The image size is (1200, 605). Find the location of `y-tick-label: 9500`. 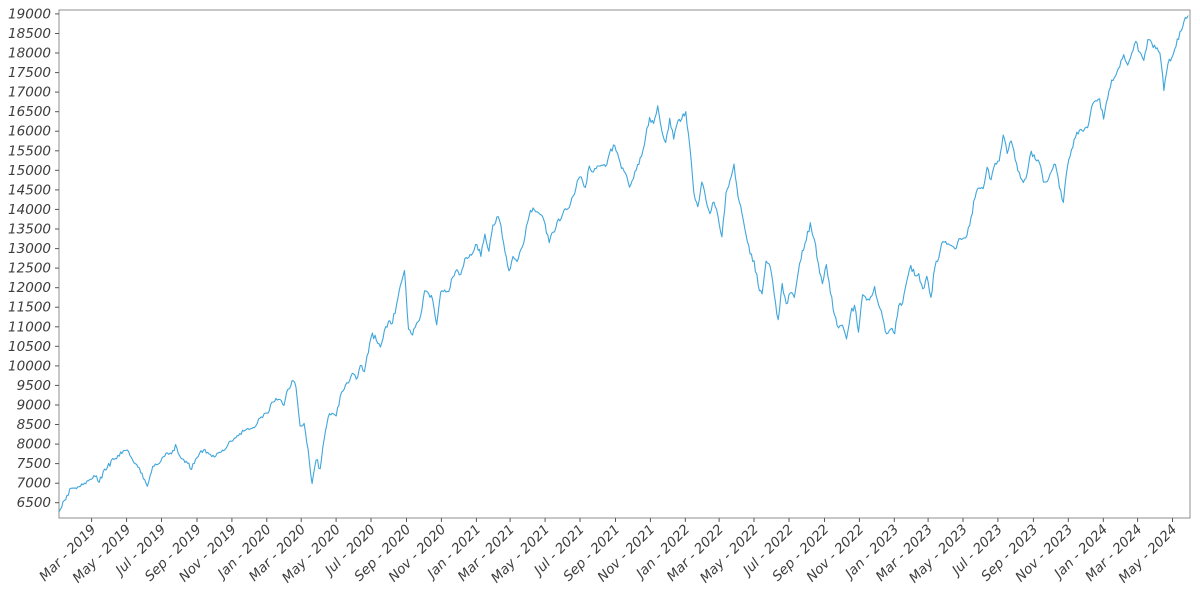

y-tick-label: 9500 is located at coordinates (34, 386).